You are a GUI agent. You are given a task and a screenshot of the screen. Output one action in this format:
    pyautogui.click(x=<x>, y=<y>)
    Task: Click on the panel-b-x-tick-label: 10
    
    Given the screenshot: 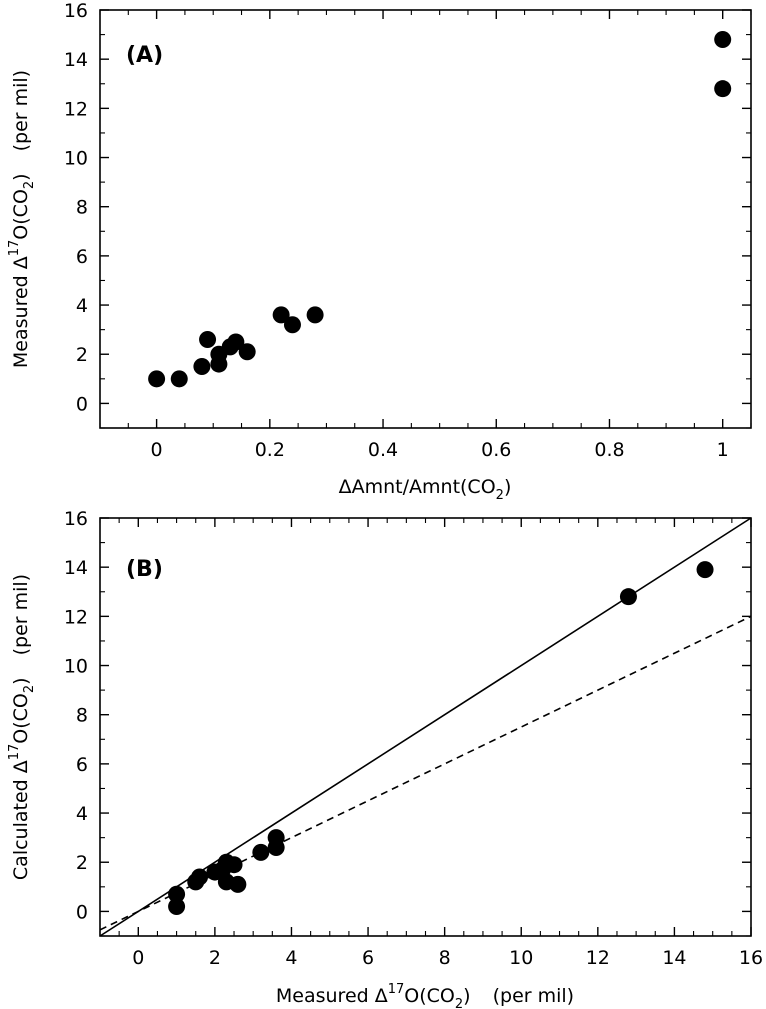 What is the action you would take?
    pyautogui.click(x=521, y=958)
    